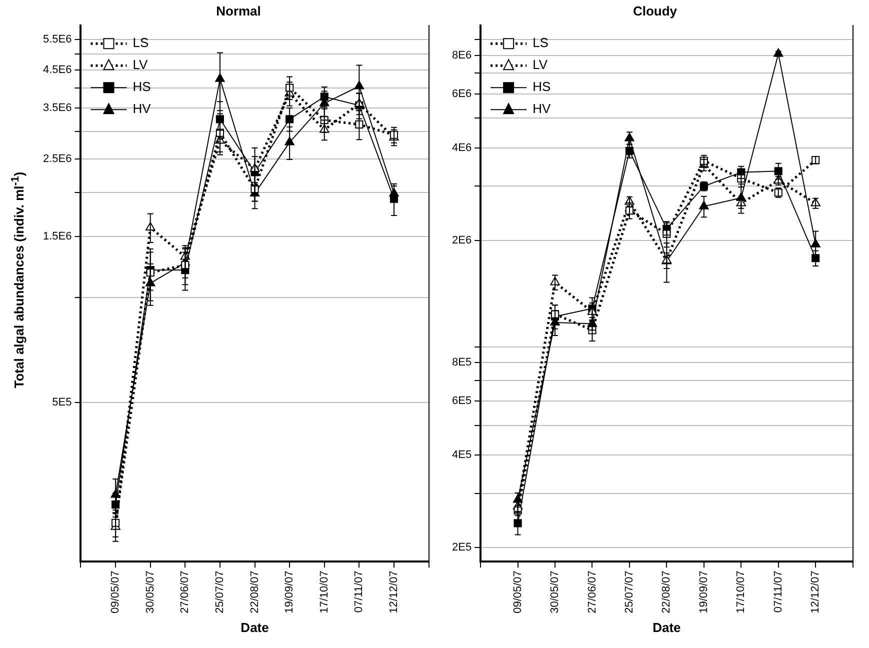  What do you see at coordinates (462, 362) in the screenshot?
I see `y-tick-label: 8E5` at bounding box center [462, 362].